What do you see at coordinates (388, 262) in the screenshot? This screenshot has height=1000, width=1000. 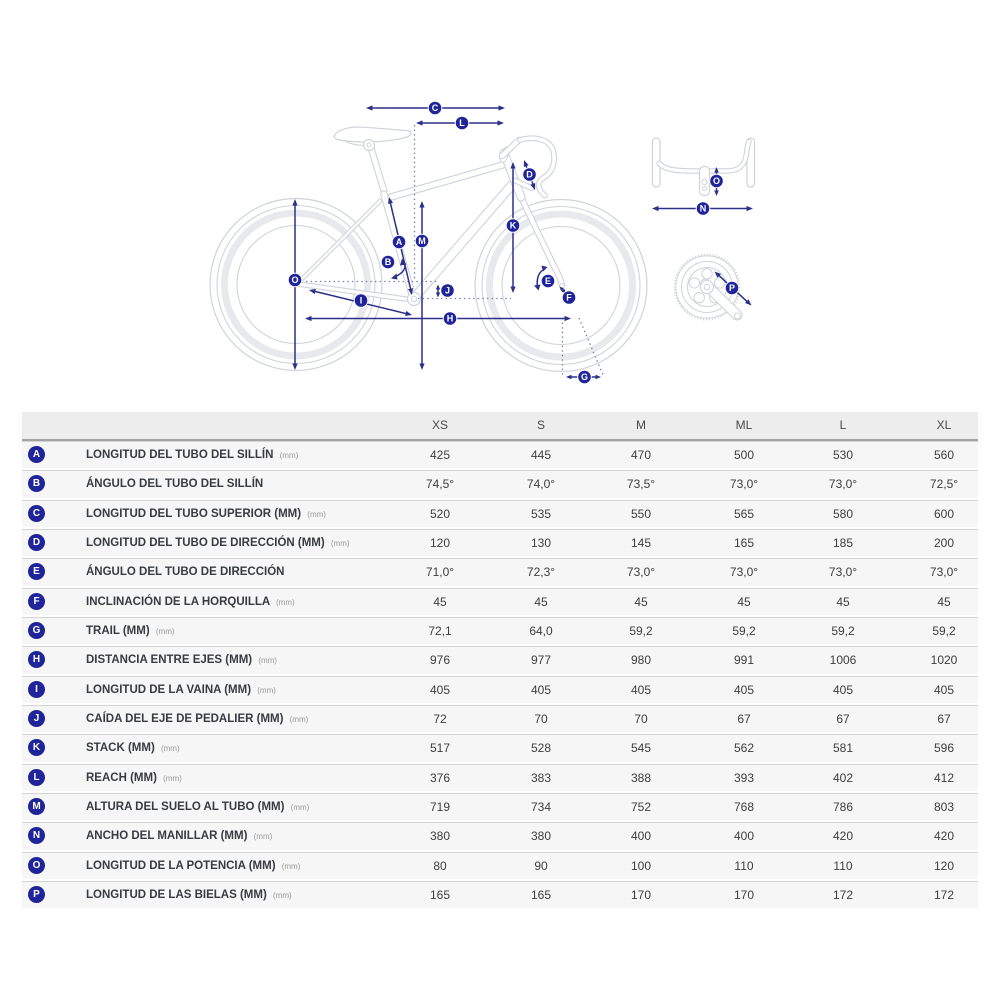 I see `svg-text: B` at bounding box center [388, 262].